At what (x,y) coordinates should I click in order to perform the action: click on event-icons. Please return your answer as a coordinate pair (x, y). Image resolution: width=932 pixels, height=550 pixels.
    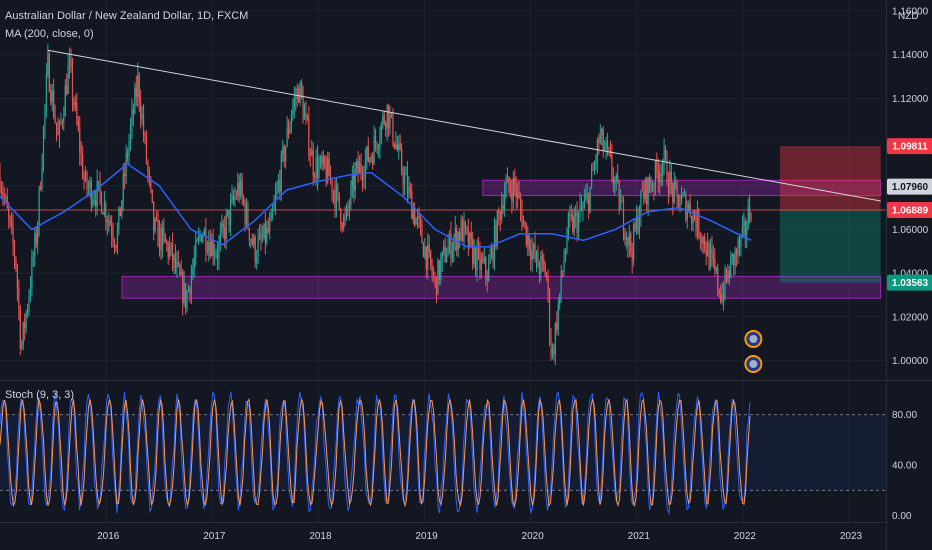
    Looking at the image, I should click on (753, 351).